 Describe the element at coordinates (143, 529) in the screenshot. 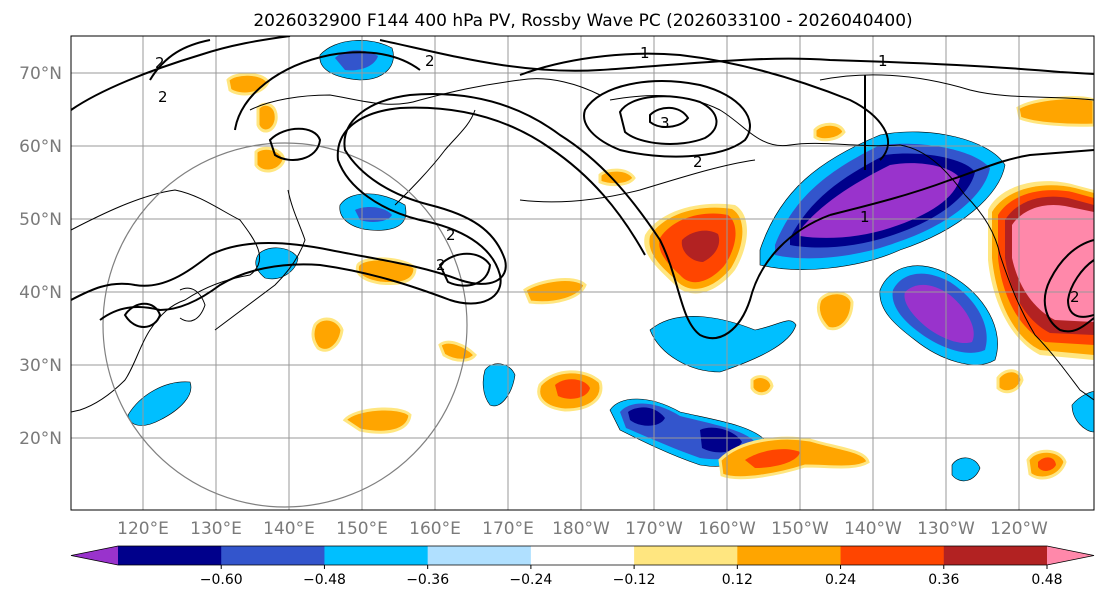

I see `lon-label: 120°E` at that location.